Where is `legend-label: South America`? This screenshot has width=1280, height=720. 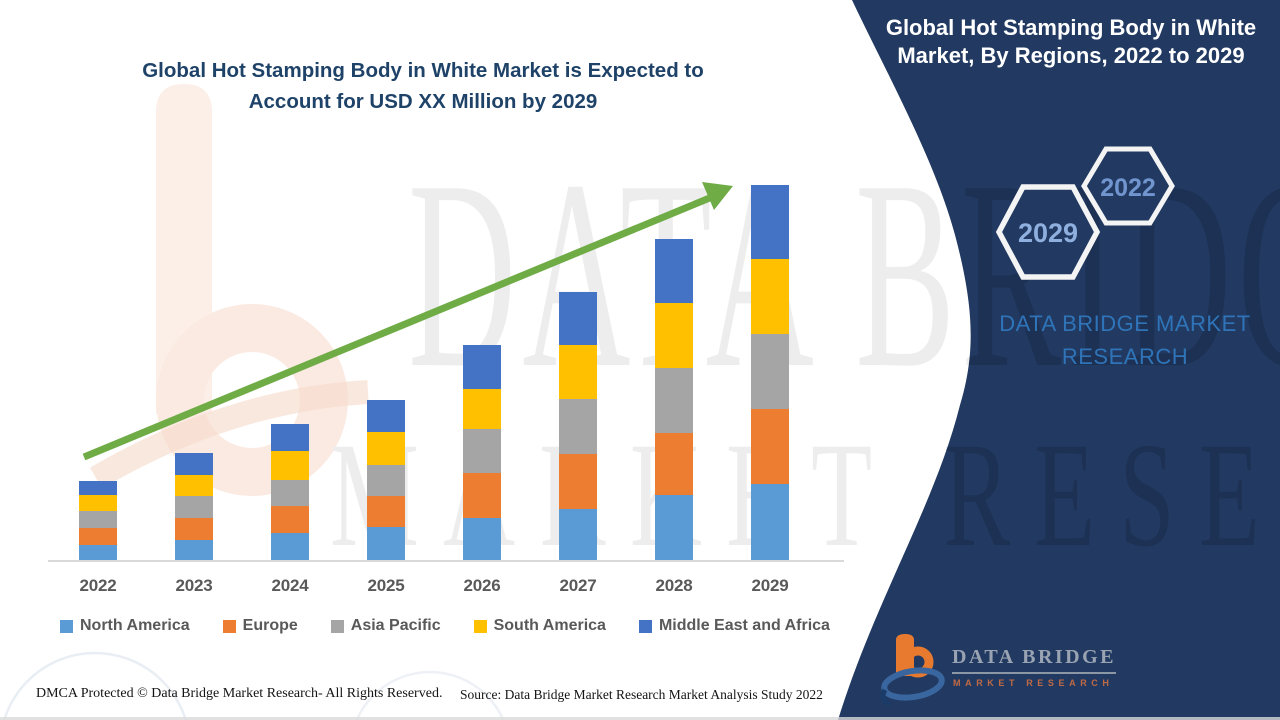 legend-label: South America is located at coordinates (549, 625).